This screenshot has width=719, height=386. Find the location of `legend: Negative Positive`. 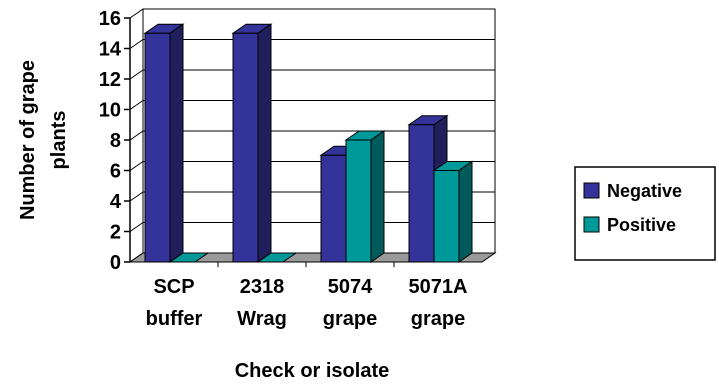

legend: Negative Positive is located at coordinates (645, 213).